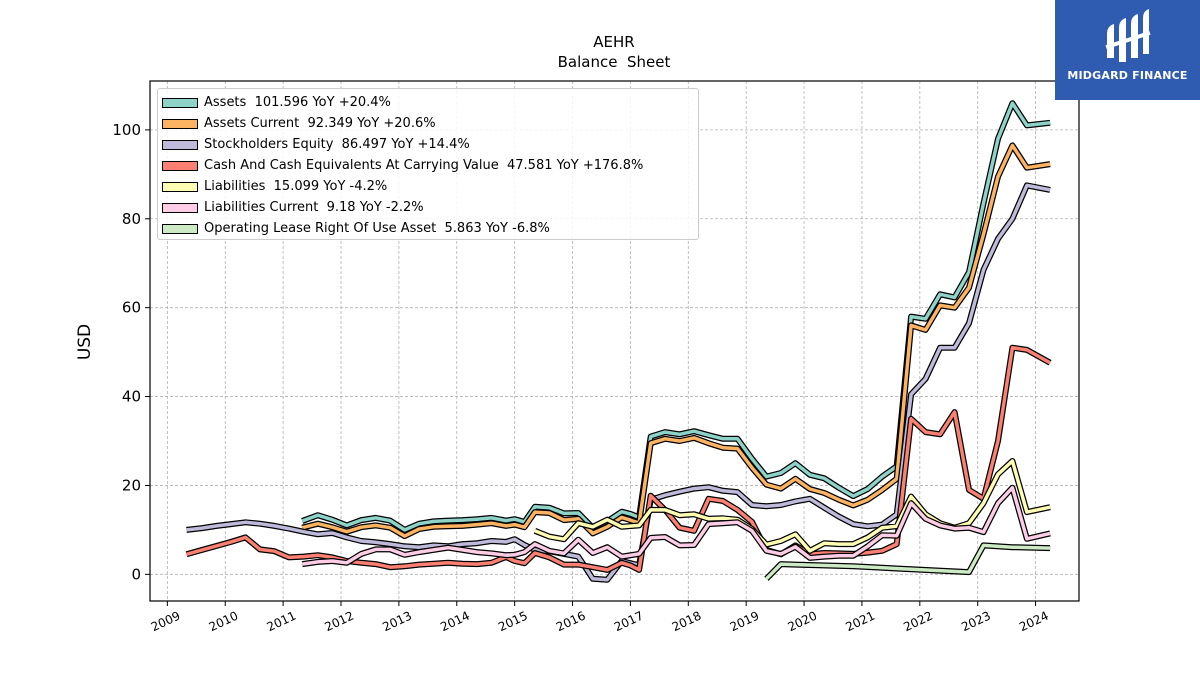  I want to click on x-tick-label: 2015, so click(513, 622).